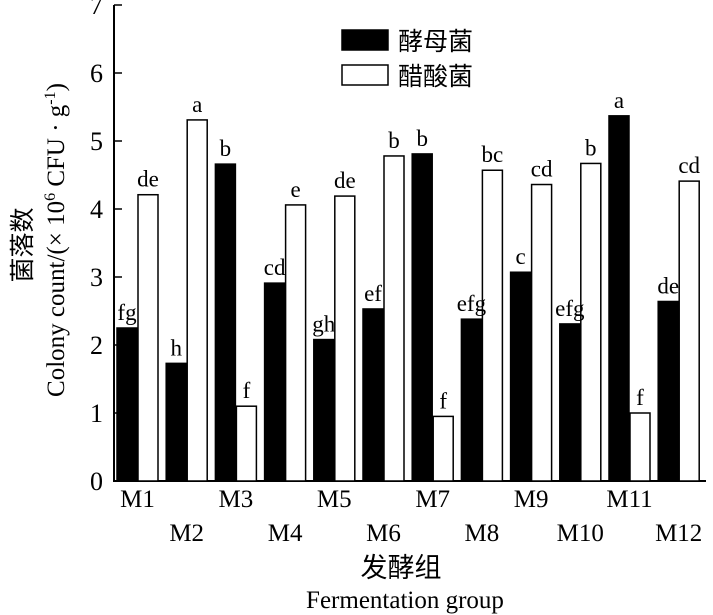  Describe the element at coordinates (493, 154) in the screenshot. I see `significance-label: bc` at that location.